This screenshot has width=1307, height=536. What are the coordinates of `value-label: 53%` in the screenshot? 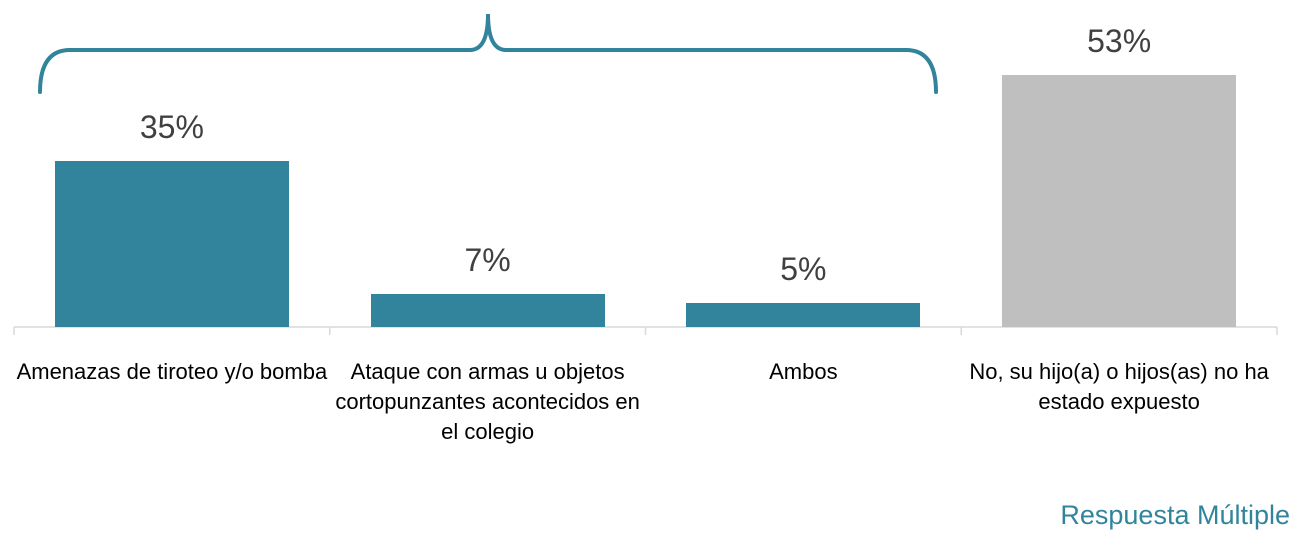 It's located at (1119, 41).